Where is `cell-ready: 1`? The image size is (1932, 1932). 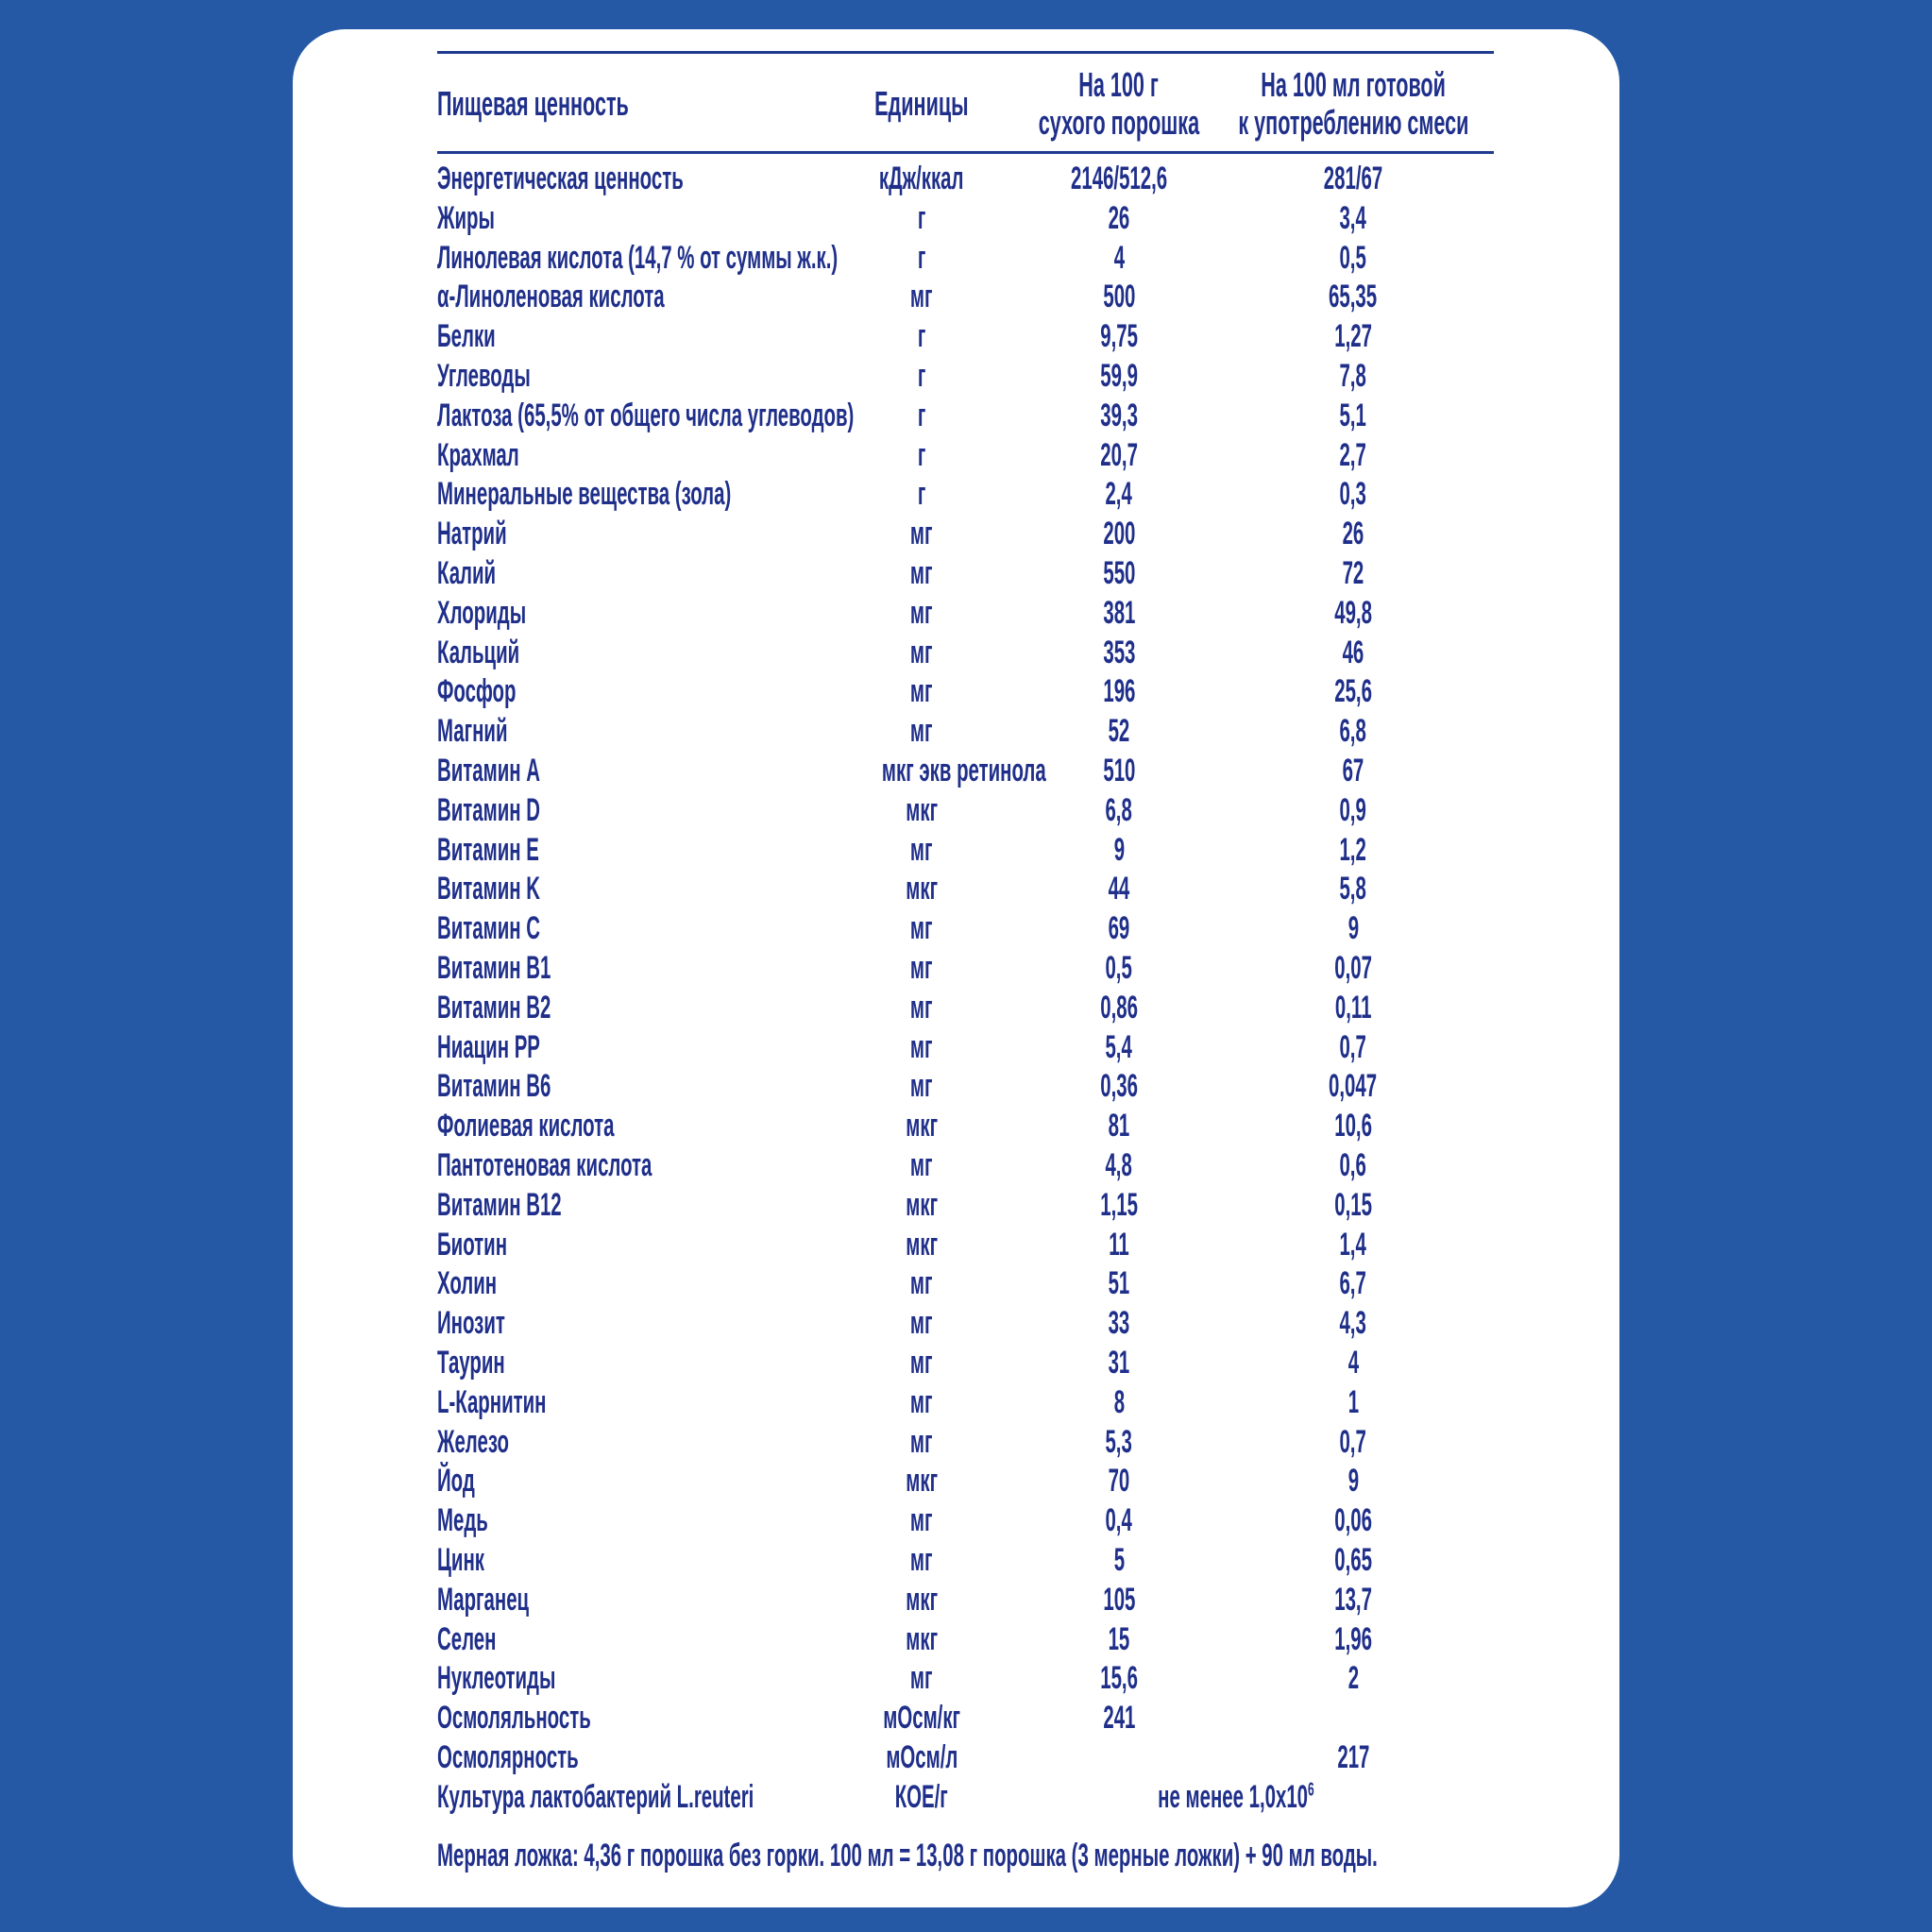
cell-ready: 1 is located at coordinates (1353, 1401).